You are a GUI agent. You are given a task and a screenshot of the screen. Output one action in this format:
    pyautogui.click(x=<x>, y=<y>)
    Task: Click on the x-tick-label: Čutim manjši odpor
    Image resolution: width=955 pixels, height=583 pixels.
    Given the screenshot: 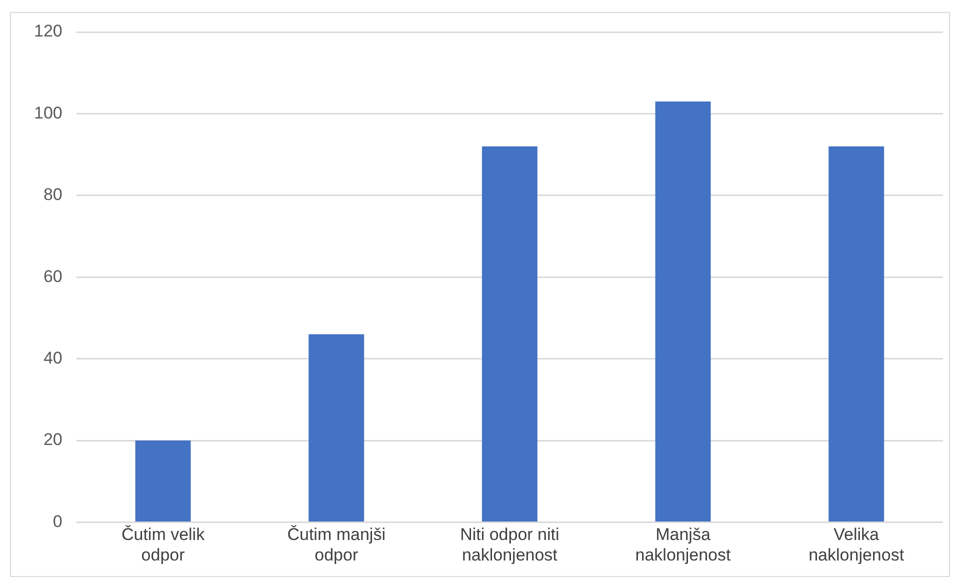 What is the action you would take?
    pyautogui.click(x=336, y=544)
    